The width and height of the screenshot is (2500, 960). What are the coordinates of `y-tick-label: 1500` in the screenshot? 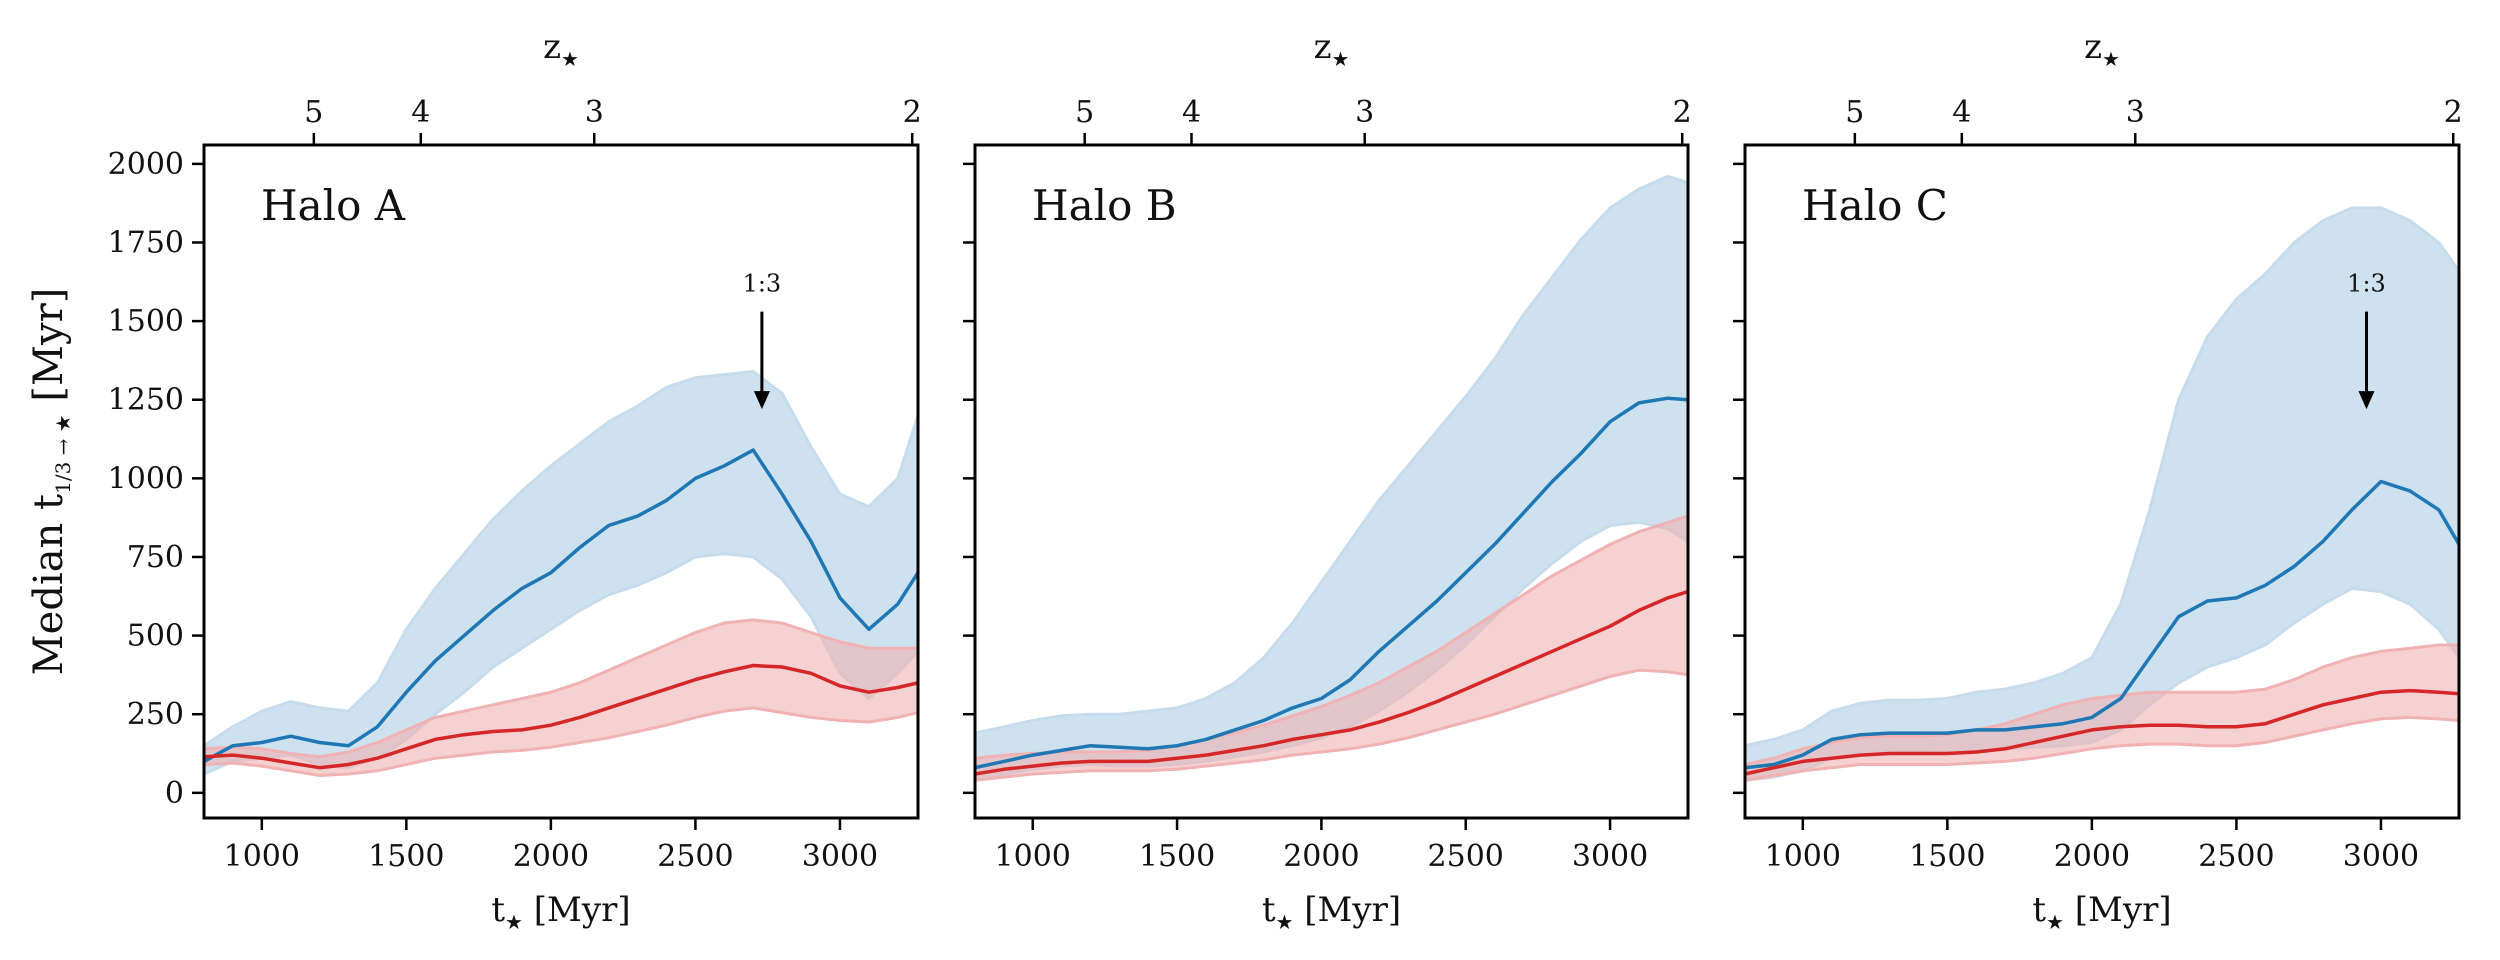 It's located at (146, 321).